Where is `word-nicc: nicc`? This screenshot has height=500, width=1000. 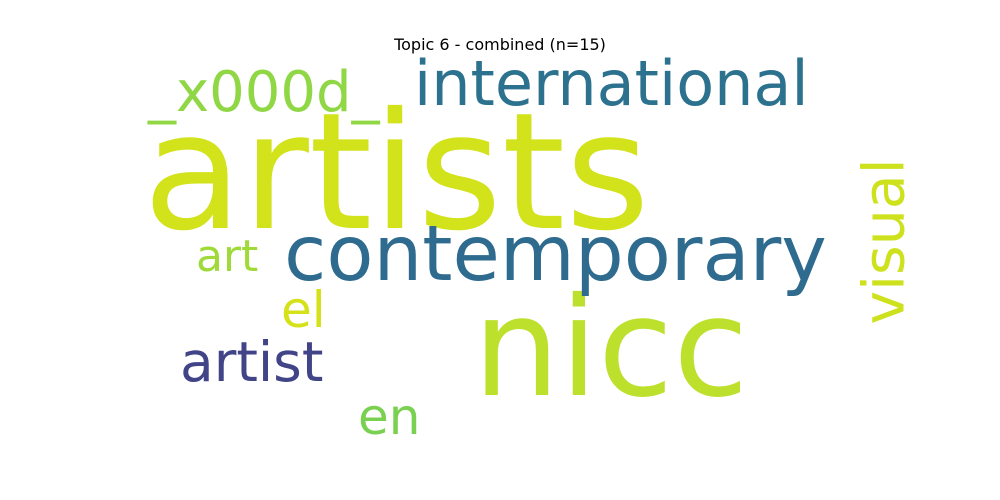
word-nicc: nicc is located at coordinates (611, 348).